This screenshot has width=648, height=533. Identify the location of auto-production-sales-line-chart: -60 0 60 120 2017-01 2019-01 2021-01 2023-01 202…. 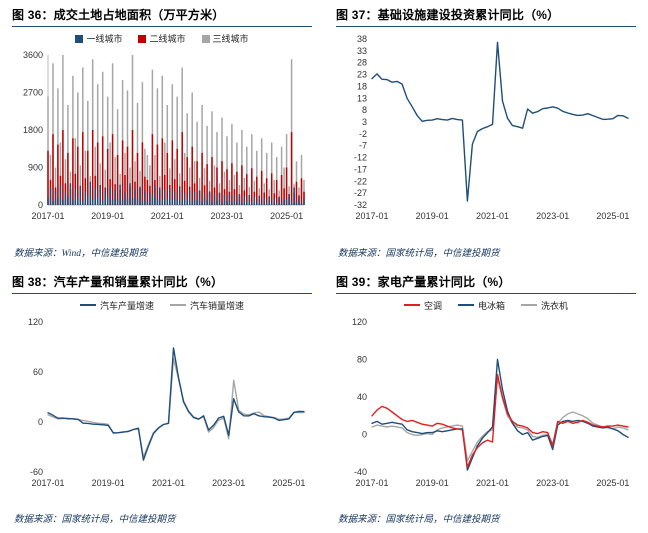
(166, 402).